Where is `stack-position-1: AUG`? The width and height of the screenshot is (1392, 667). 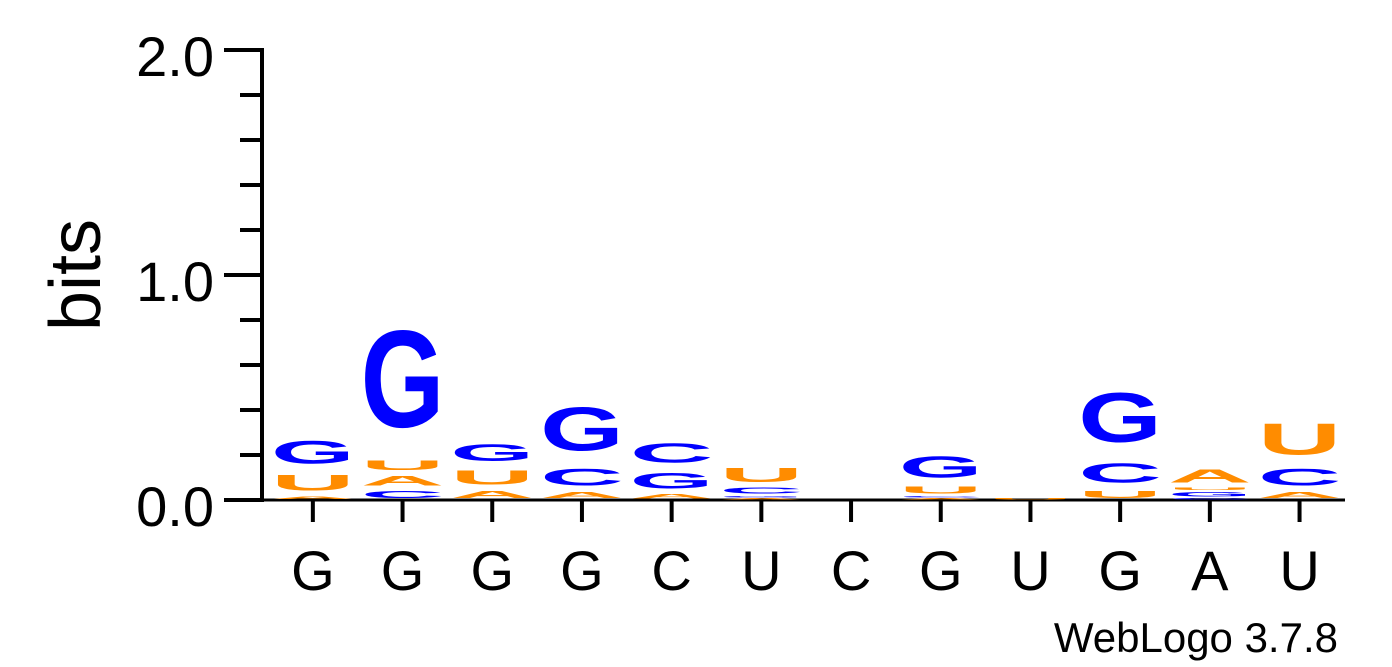
stack-position-1: AUG is located at coordinates (313, 467).